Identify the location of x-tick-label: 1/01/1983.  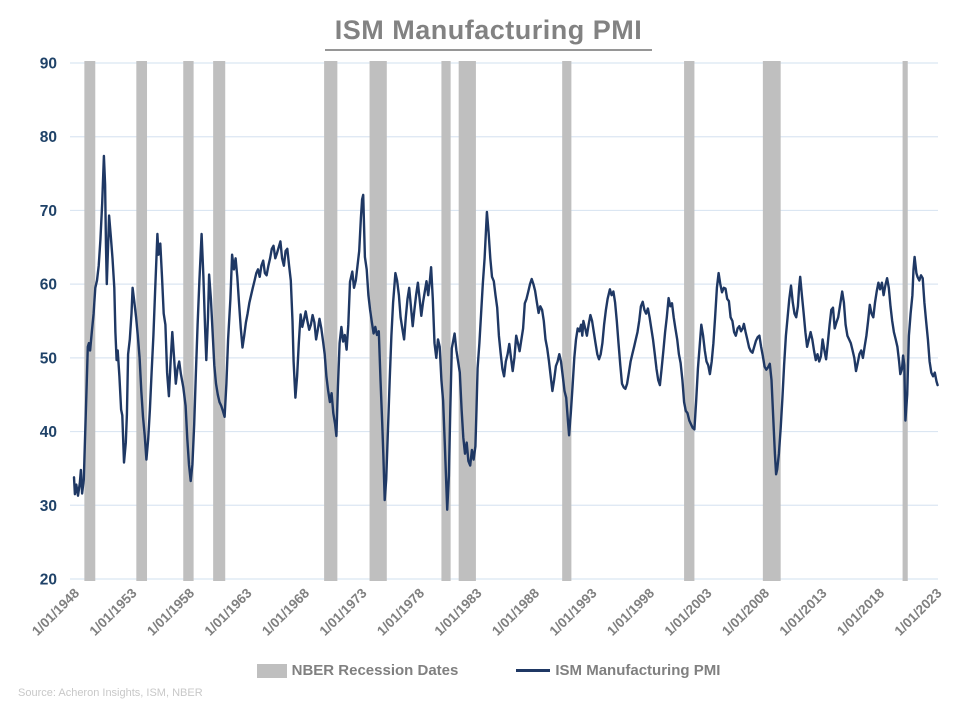
(458, 611).